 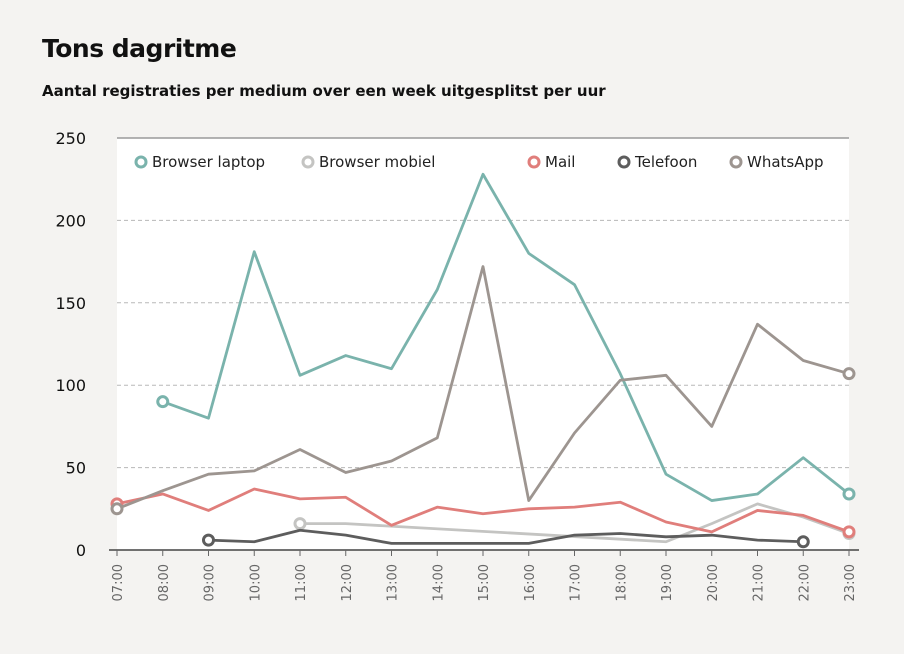 What do you see at coordinates (759, 582) in the screenshot?
I see `x-tick-label: 21:00` at bounding box center [759, 582].